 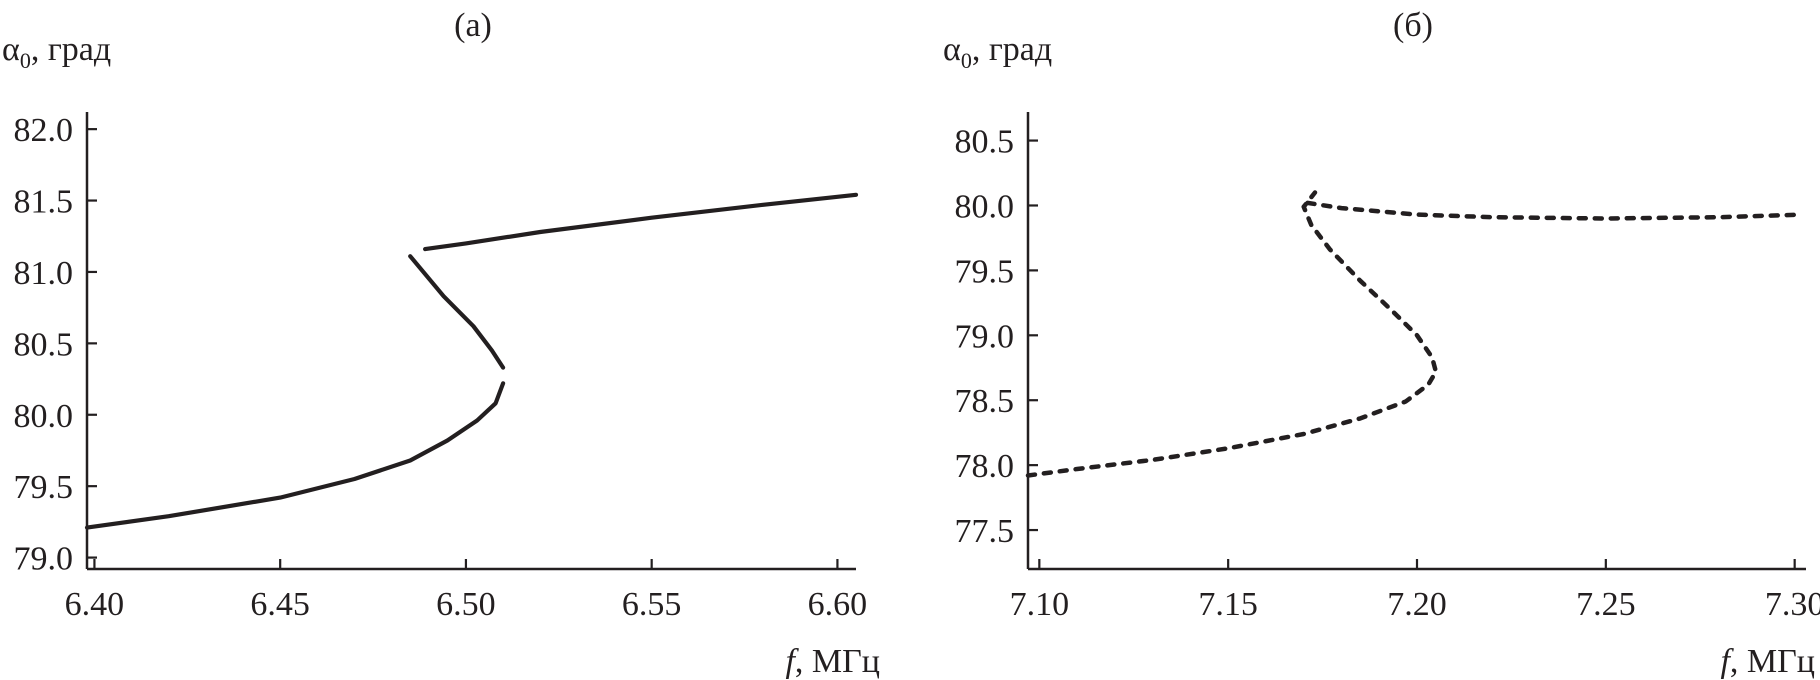 What do you see at coordinates (56, 52) in the screenshot?
I see `panel-a-y-axis-label: α0, град` at bounding box center [56, 52].